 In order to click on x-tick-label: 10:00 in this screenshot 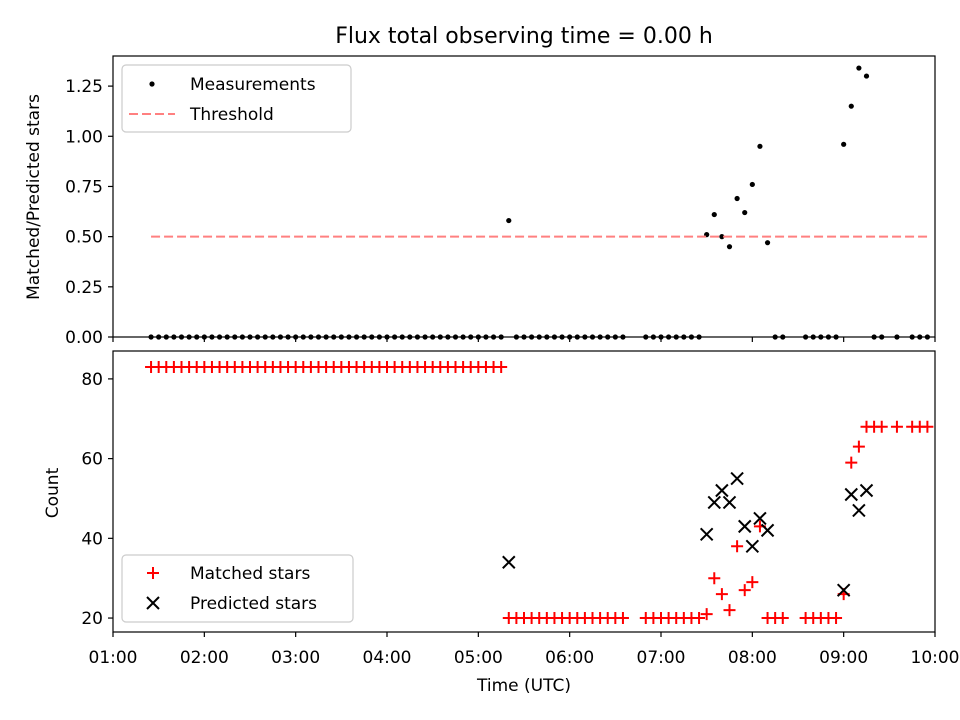, I will do `click(935, 658)`.